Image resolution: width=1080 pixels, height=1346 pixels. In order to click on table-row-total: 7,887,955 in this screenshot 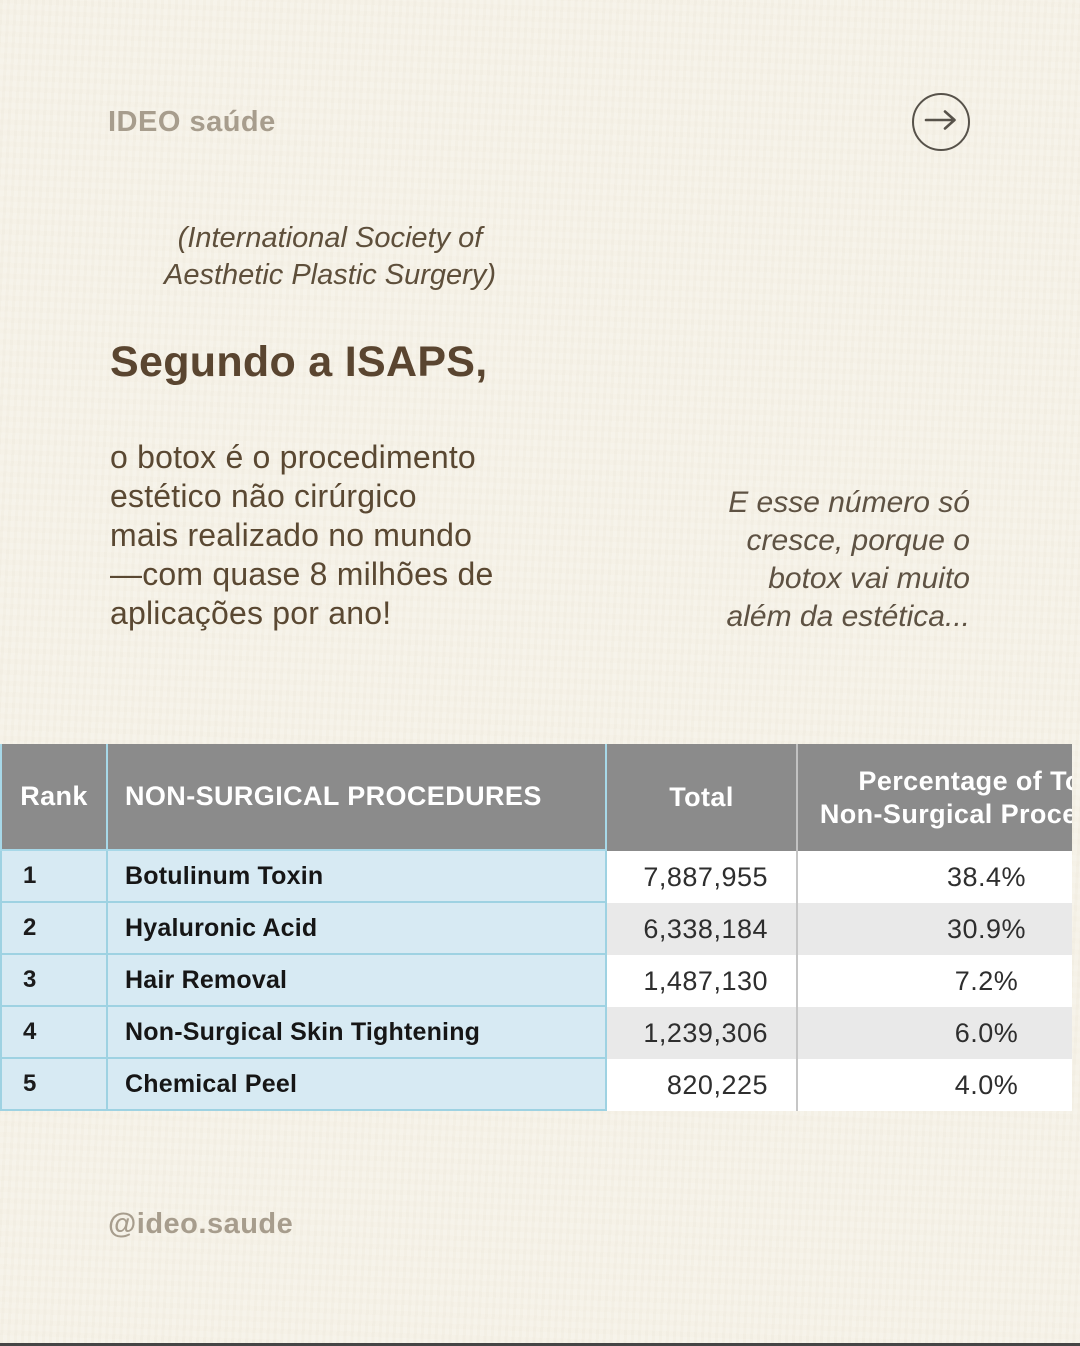, I will do `click(702, 877)`.